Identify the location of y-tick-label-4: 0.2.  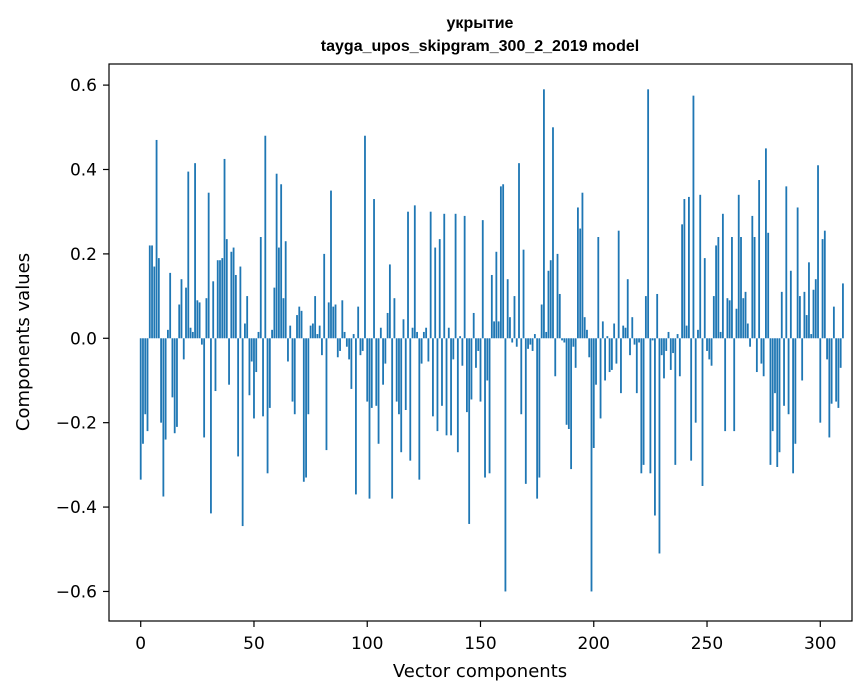
(83, 255).